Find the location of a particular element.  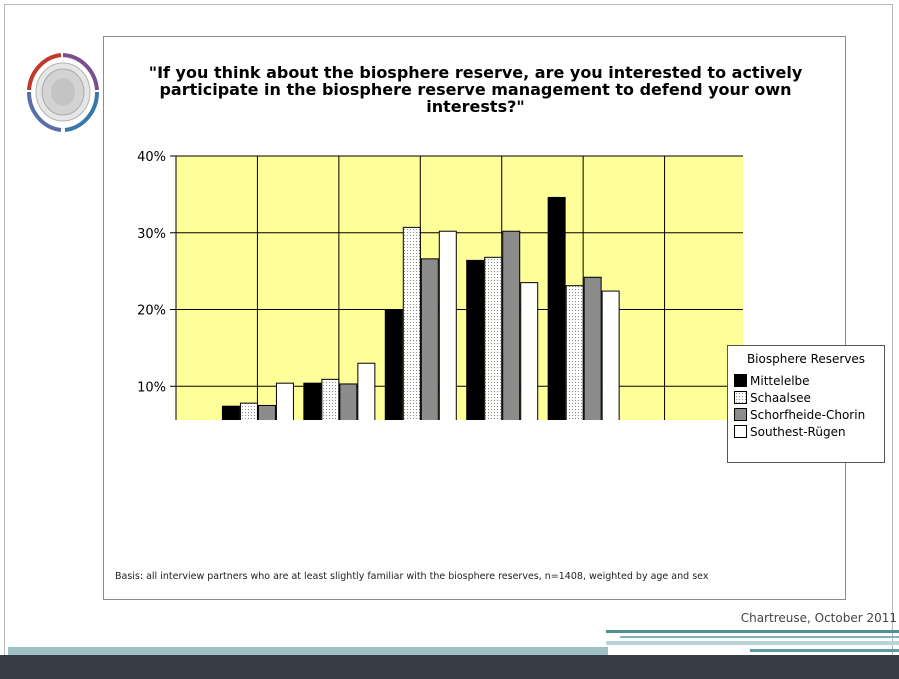

legend-swatch-schaalsee is located at coordinates (740, 397).